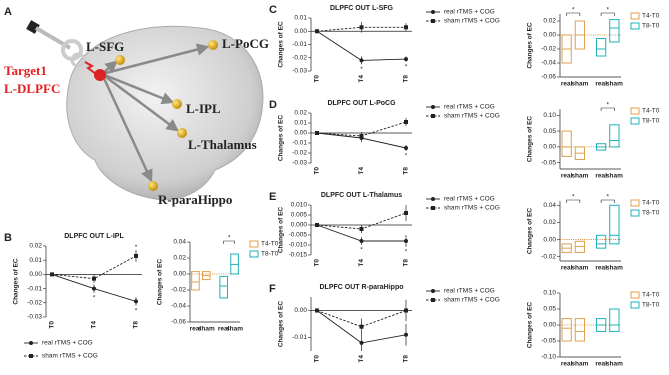  Describe the element at coordinates (178, 306) in the screenshot. I see `y-tick-label: -0.04` at that location.